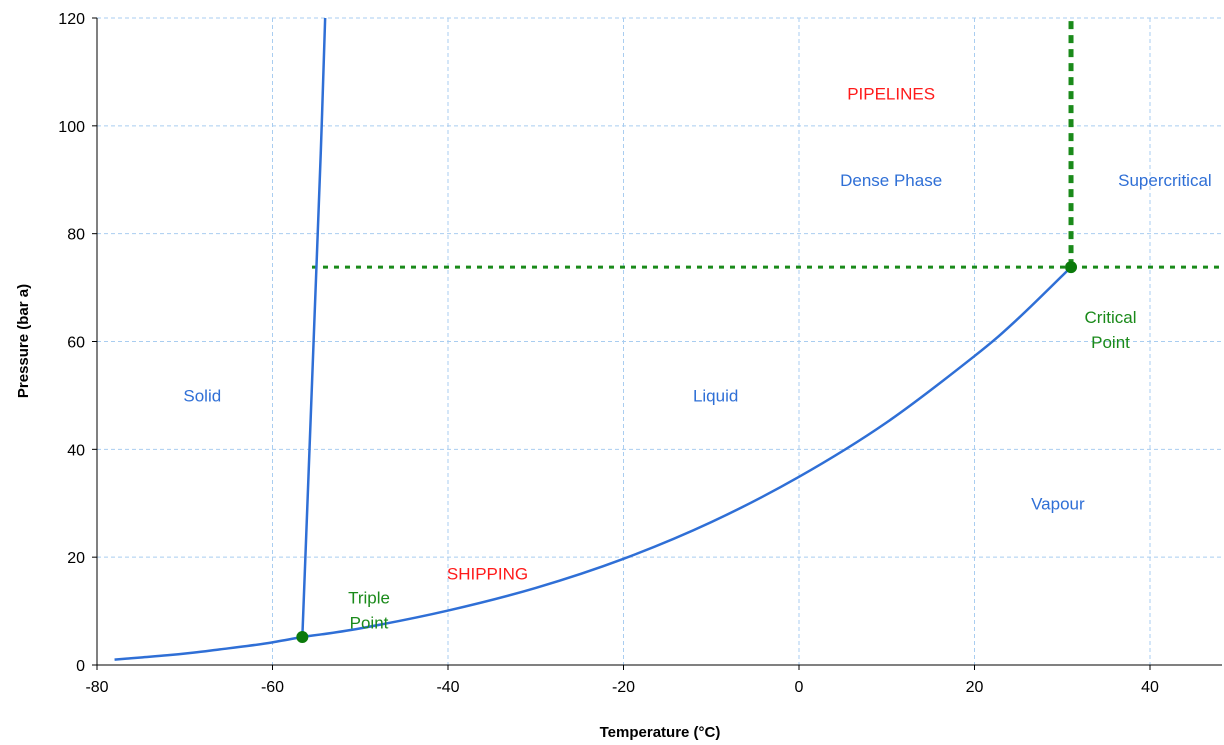 This screenshot has height=745, width=1224. What do you see at coordinates (71, 19) in the screenshot?
I see `y-tick-label: 120` at bounding box center [71, 19].